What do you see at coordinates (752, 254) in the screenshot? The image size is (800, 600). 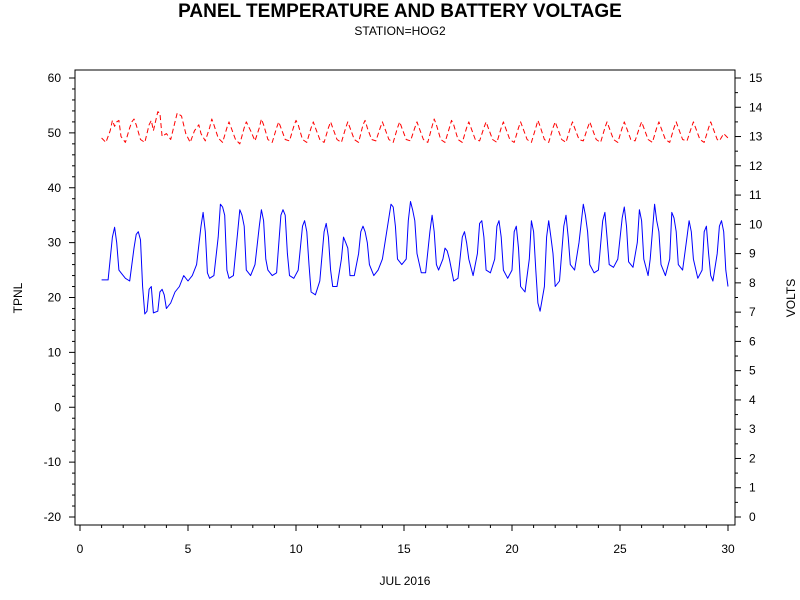 I see `y-right-tick-label: 9` at bounding box center [752, 254].